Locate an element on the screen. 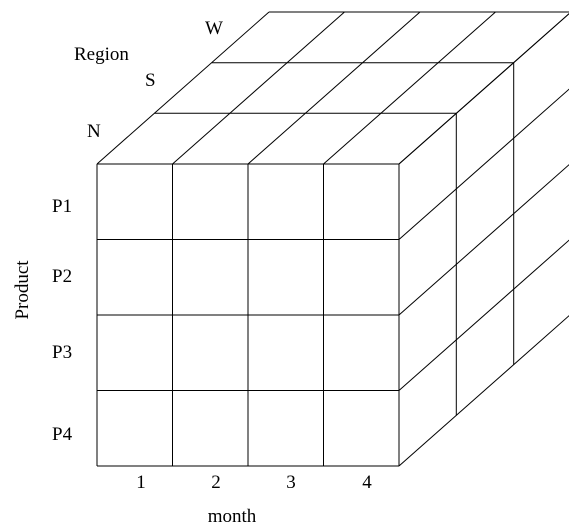  month-axis-label: month is located at coordinates (232, 516).